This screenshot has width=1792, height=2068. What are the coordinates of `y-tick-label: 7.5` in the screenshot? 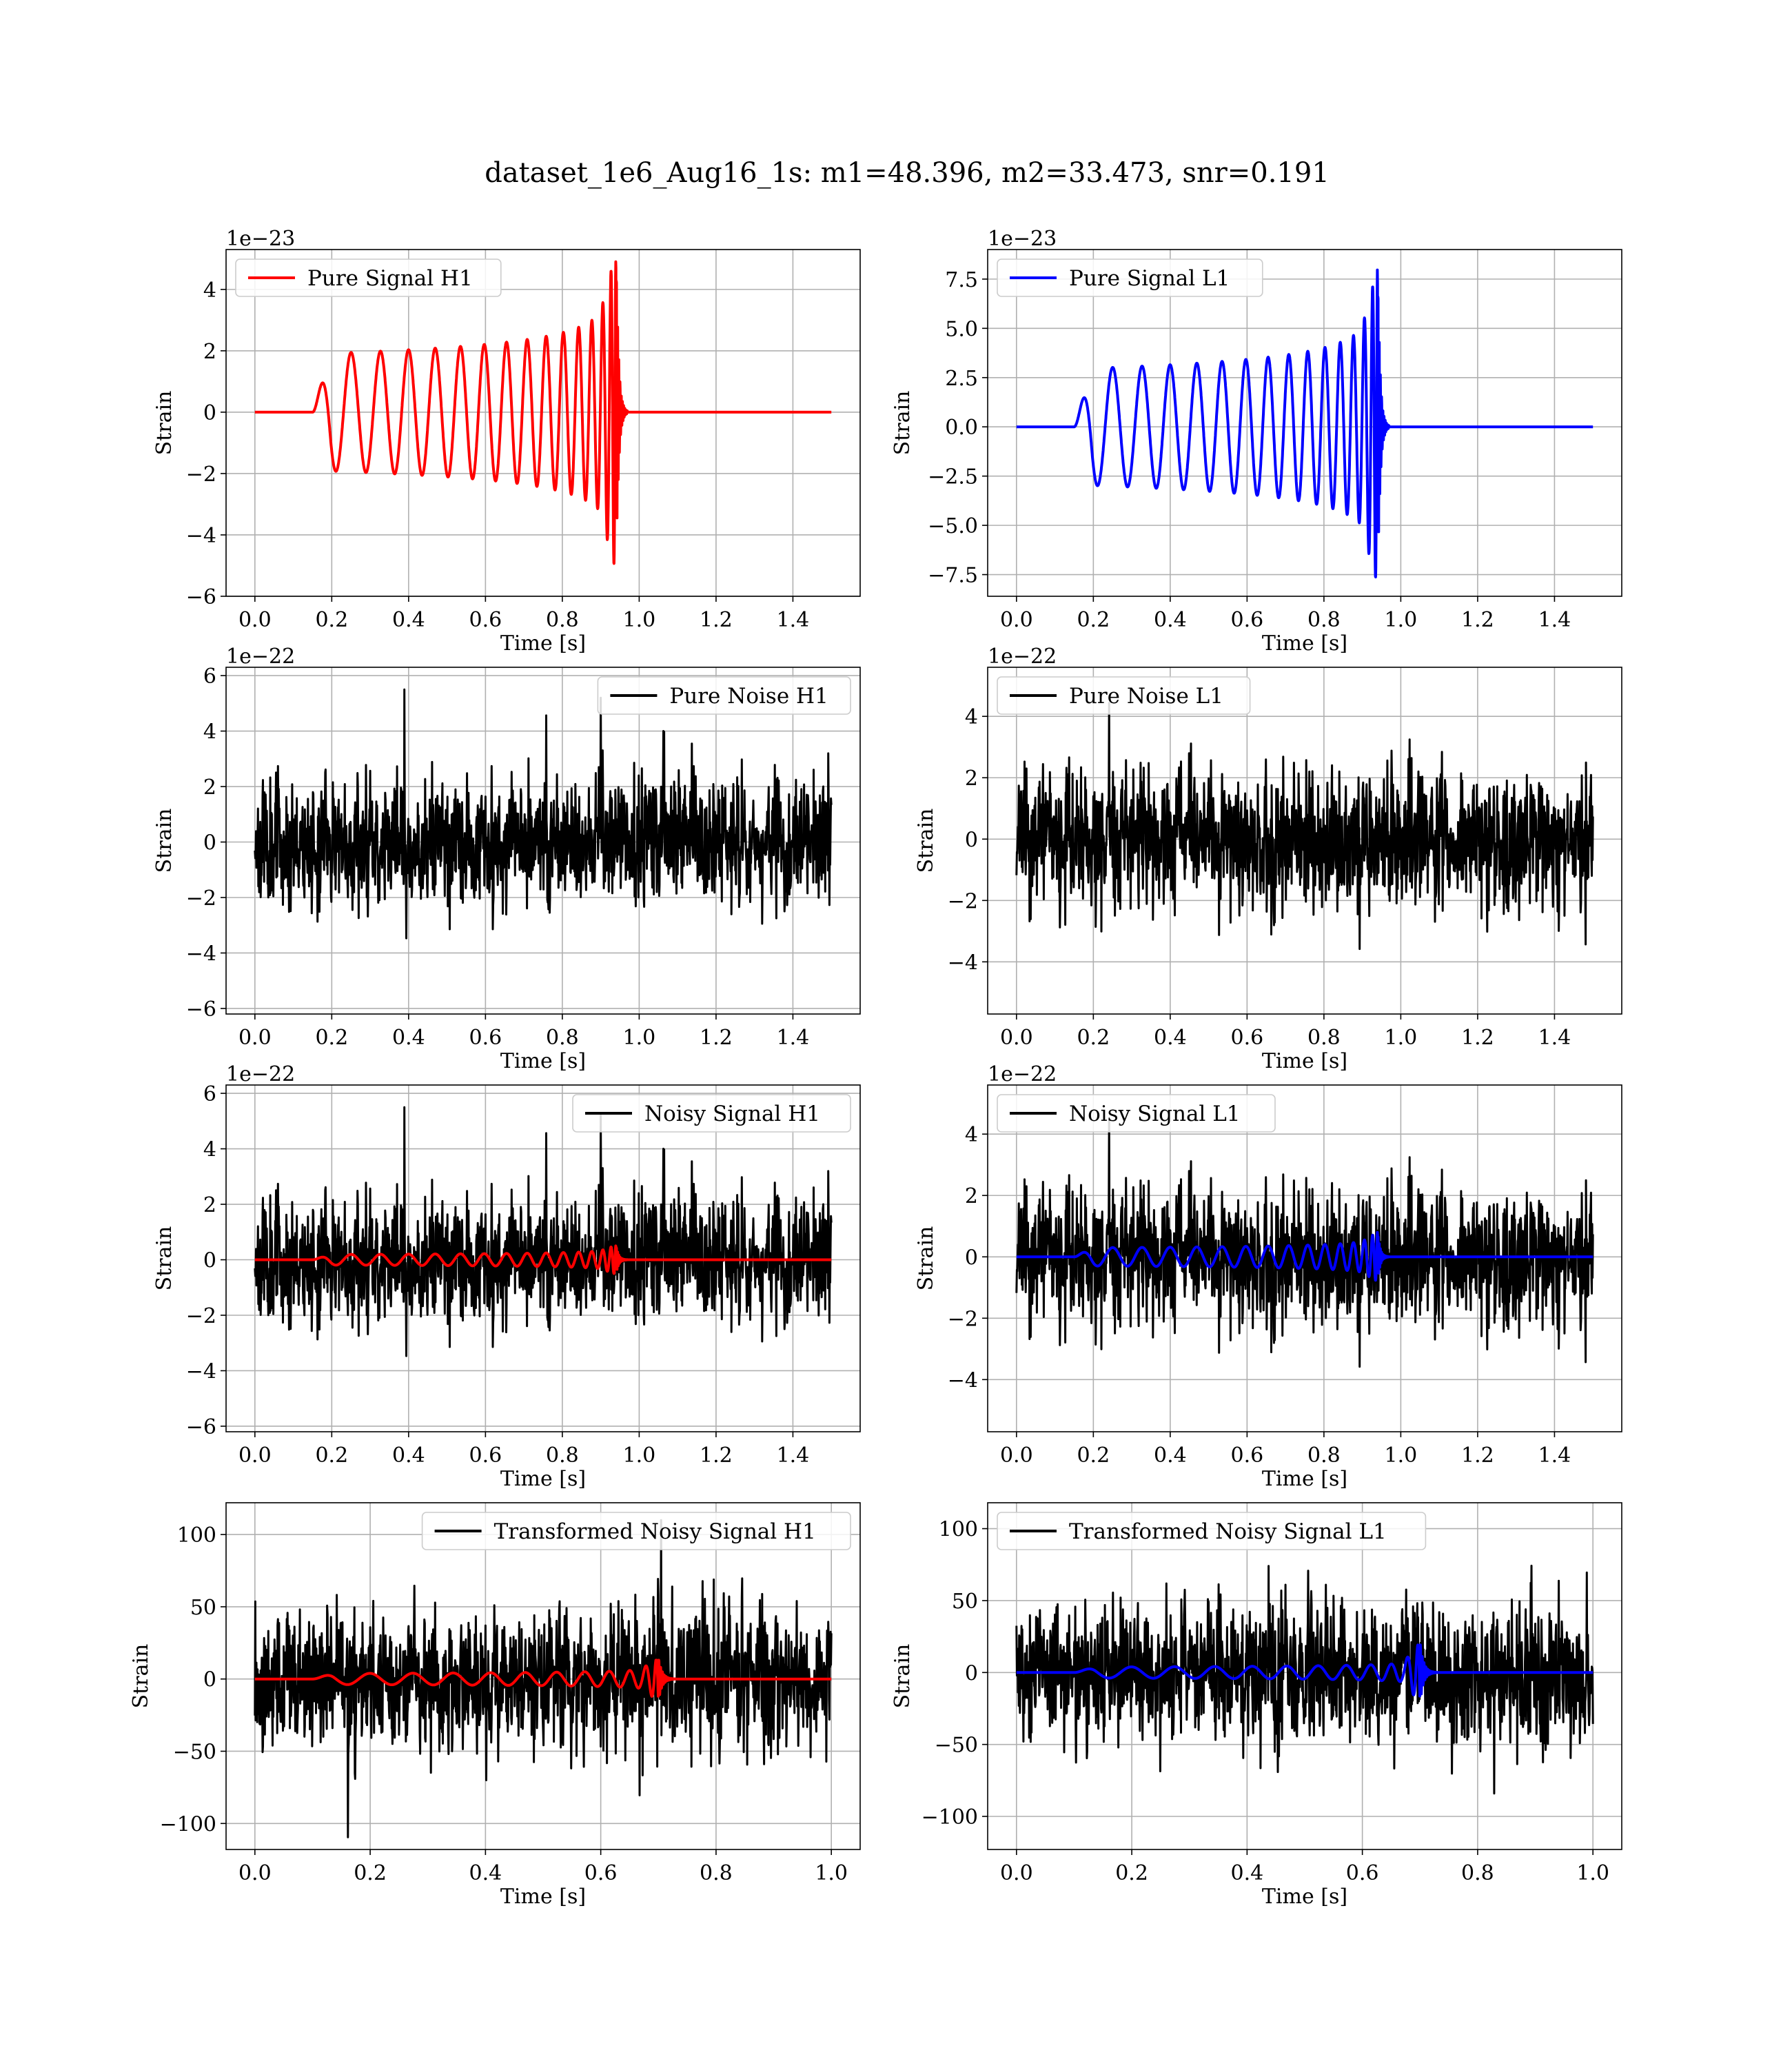 It's located at (961, 280).